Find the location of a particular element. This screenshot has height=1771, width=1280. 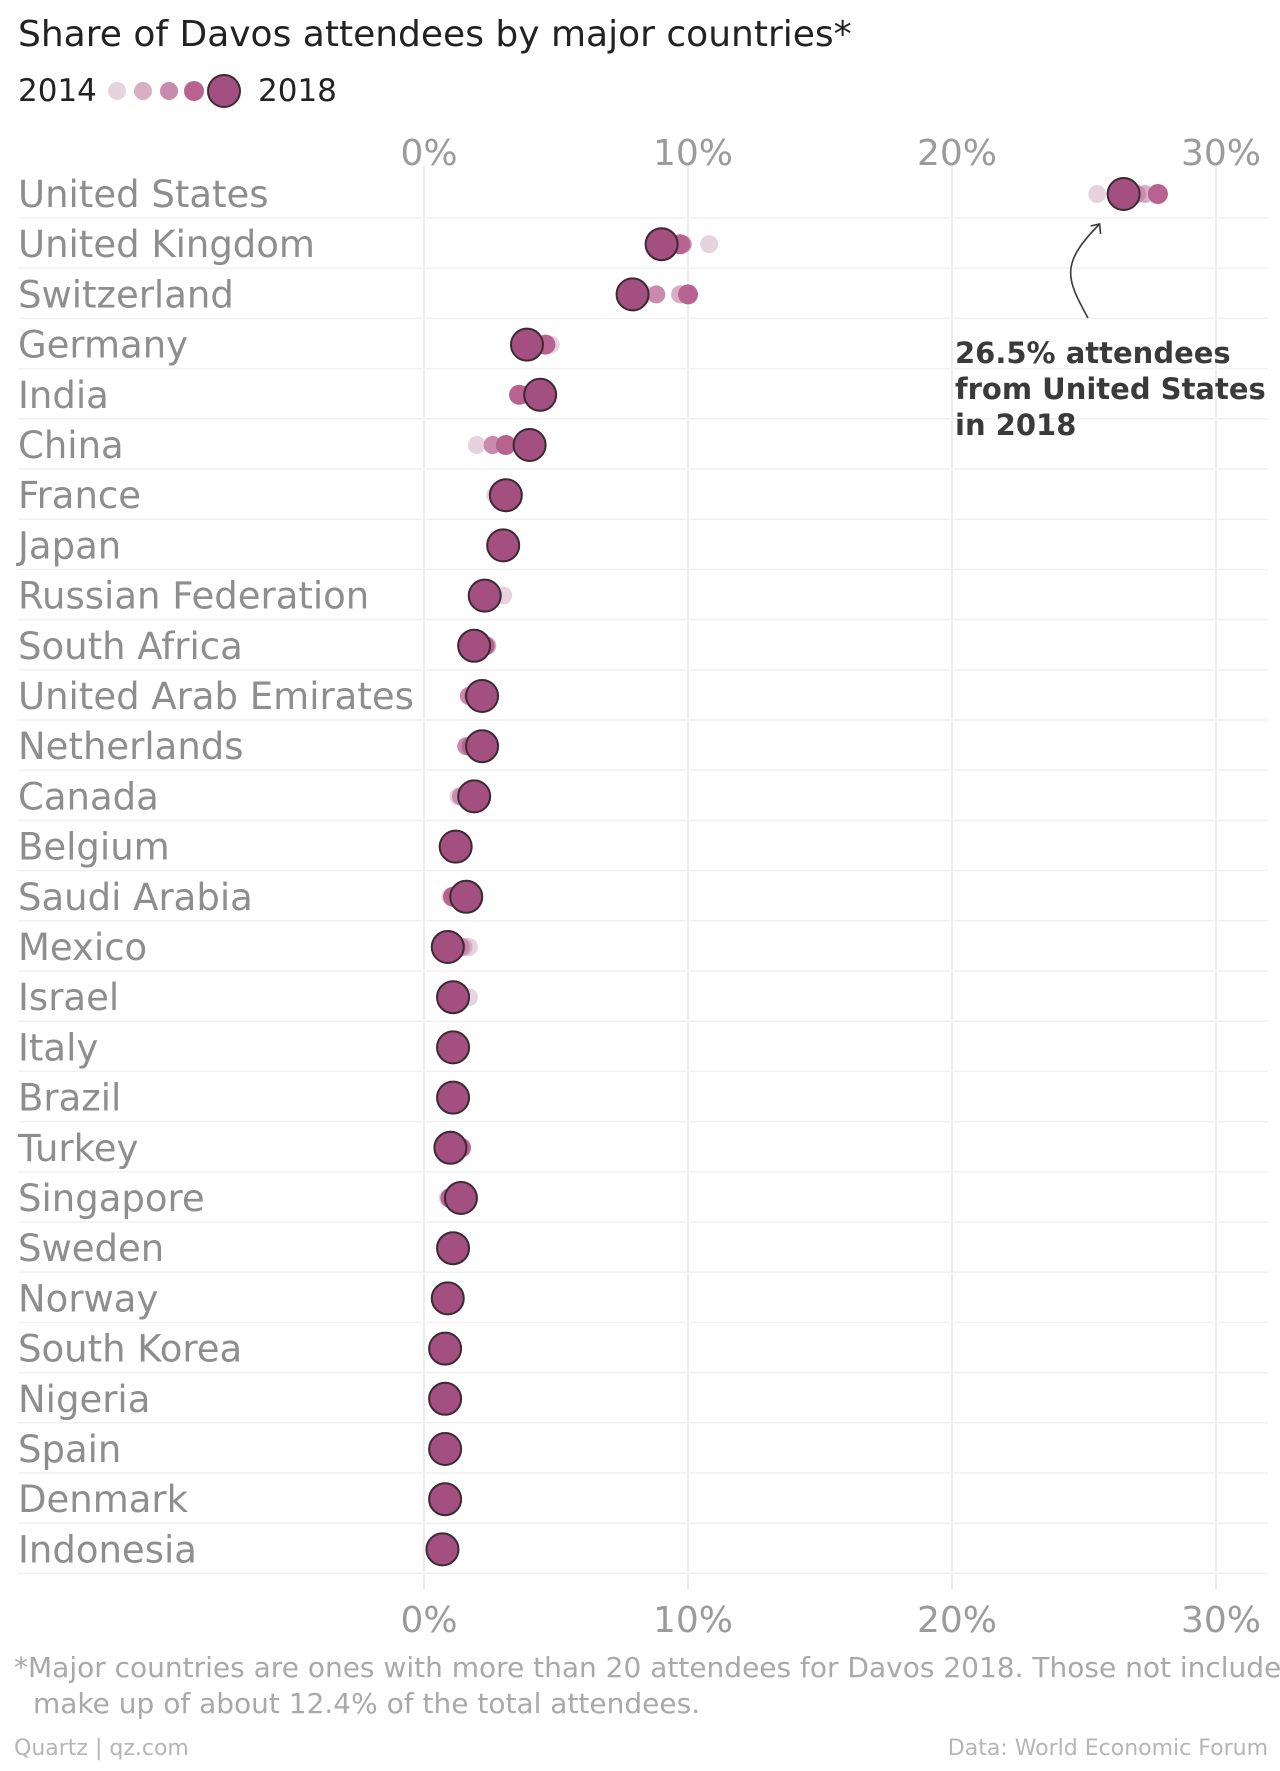

country-row: India is located at coordinates (643, 397).